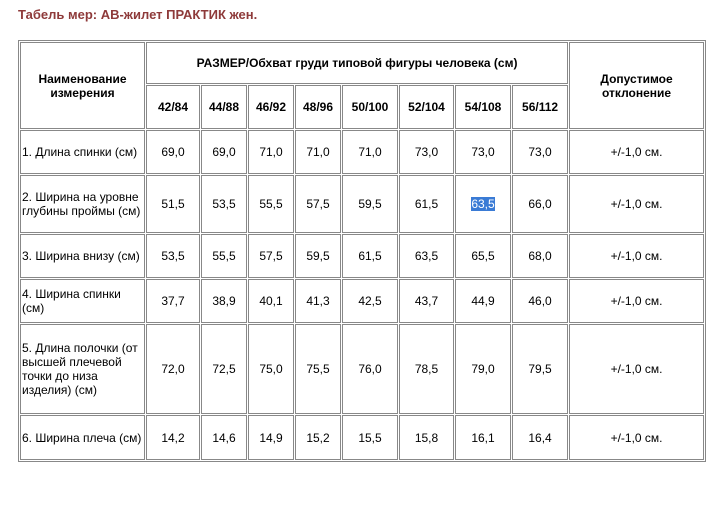  Describe the element at coordinates (71, 301) in the screenshot. I see `cell-text: 4. Ширина спинки (см)` at that location.